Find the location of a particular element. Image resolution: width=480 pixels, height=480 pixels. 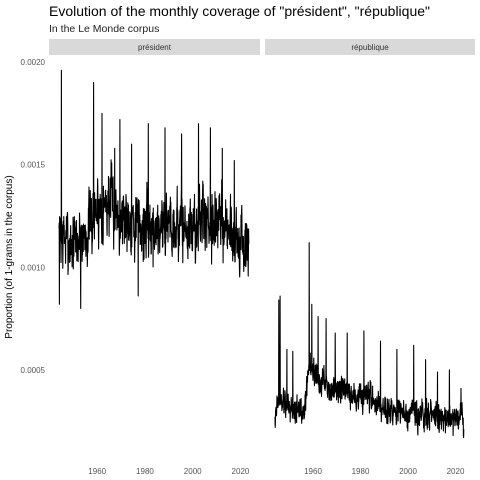

facet-strip-label-president: président is located at coordinates (155, 47).